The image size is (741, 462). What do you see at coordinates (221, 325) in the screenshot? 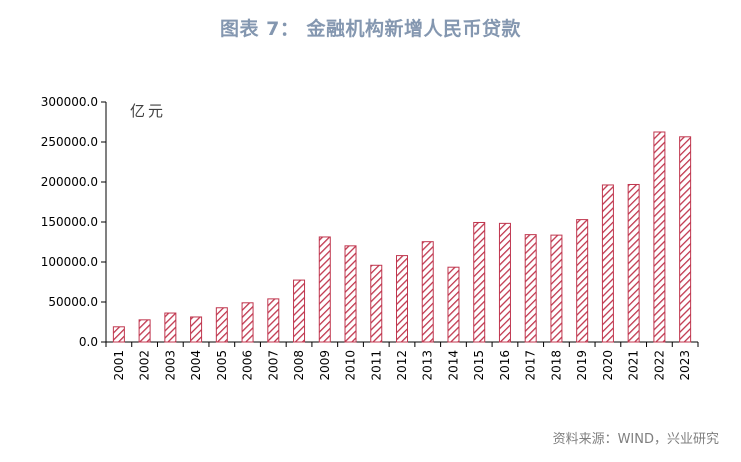
I see `bar-2005` at bounding box center [221, 325].